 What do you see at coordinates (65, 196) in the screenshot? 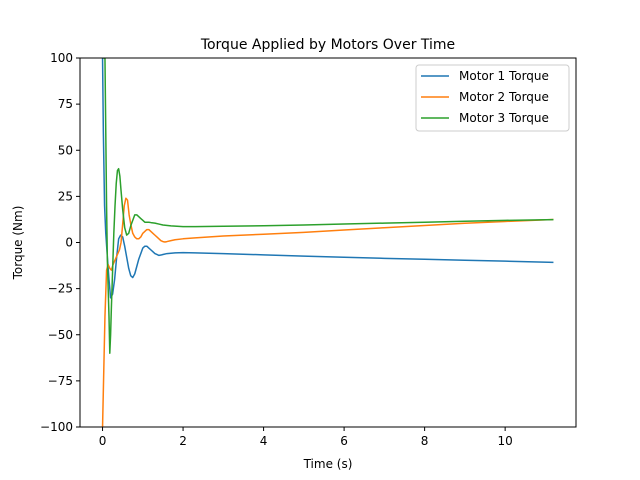
I see `y-tick-label: 25` at bounding box center [65, 196].